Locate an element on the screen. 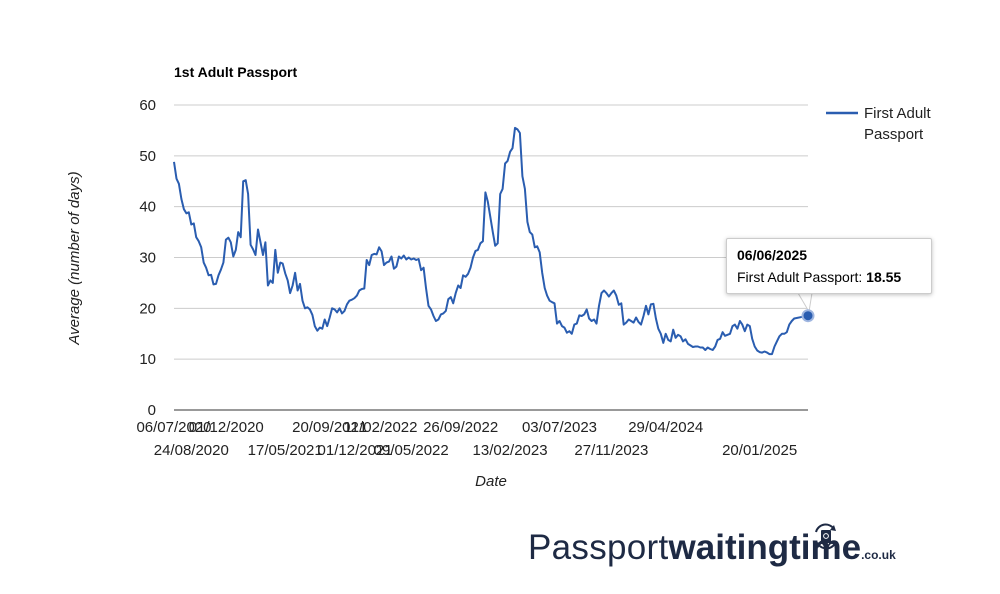 This screenshot has height=594, width=1000. highlight-point is located at coordinates (808, 316).